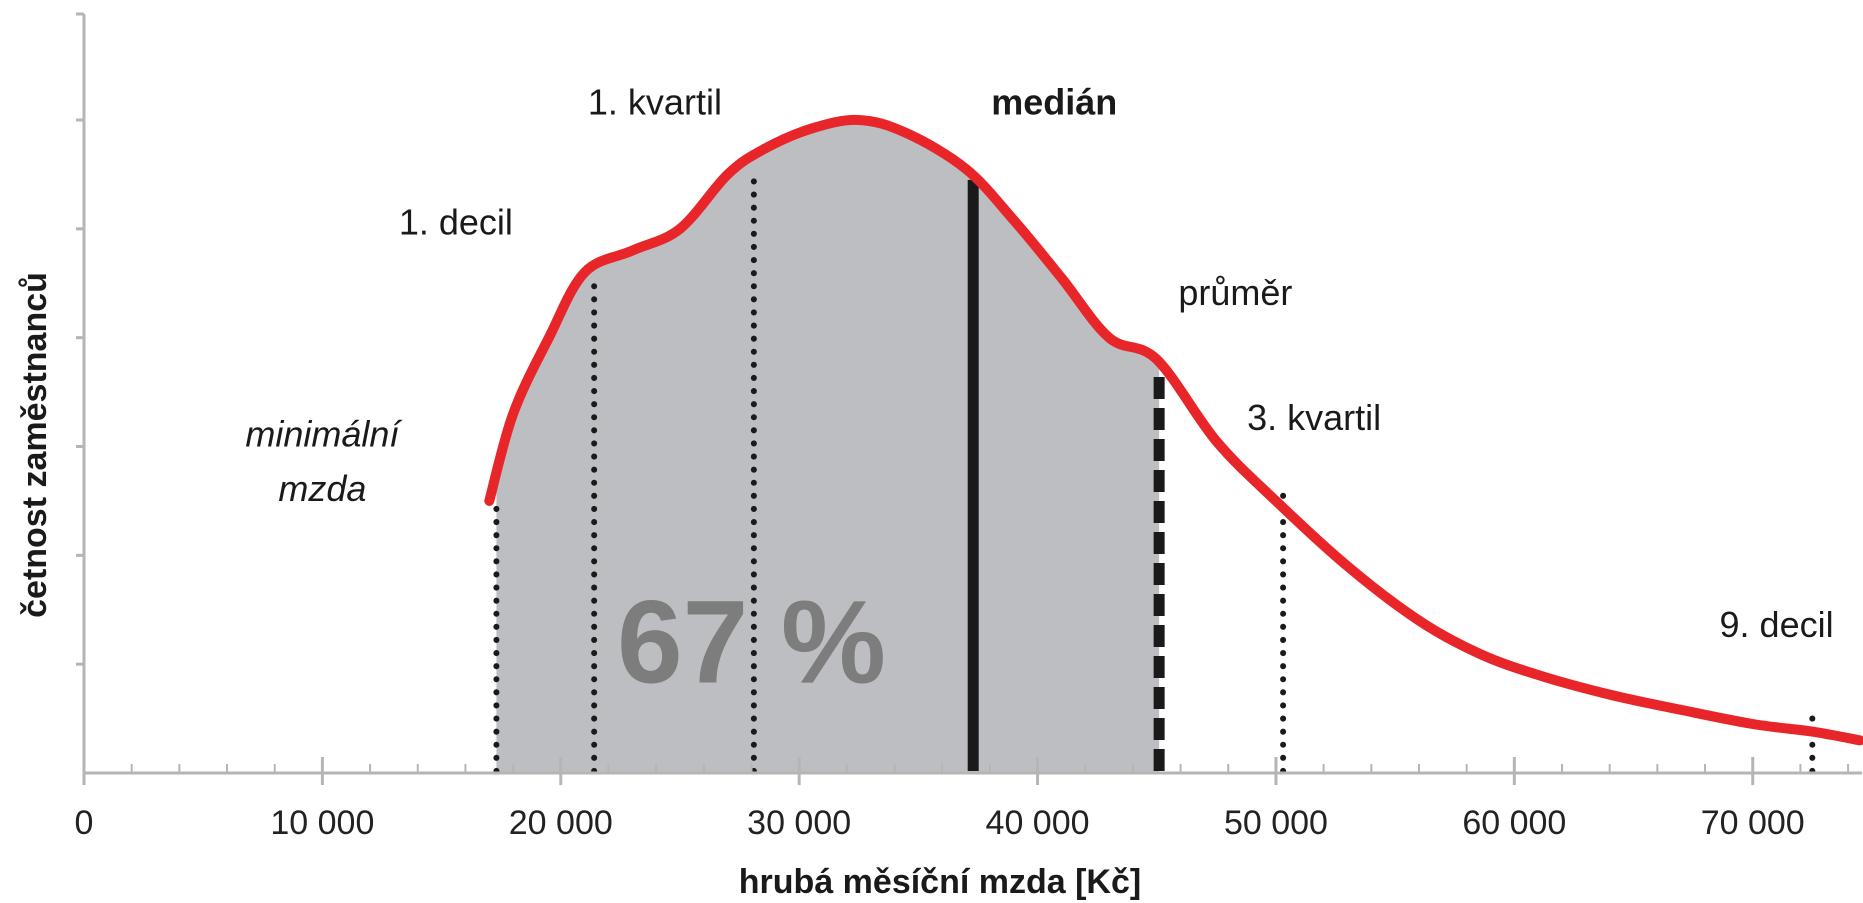  I want to click on x-axis-title: hrubá měsíční mzda [Kč], so click(940, 882).